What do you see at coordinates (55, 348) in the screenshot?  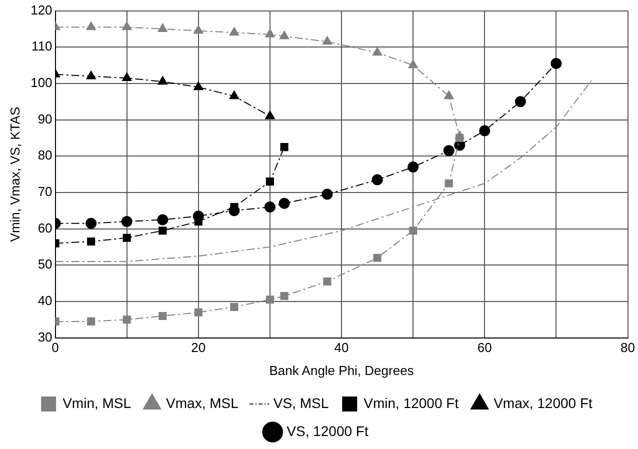 I see `x-tick-label: 0` at bounding box center [55, 348].